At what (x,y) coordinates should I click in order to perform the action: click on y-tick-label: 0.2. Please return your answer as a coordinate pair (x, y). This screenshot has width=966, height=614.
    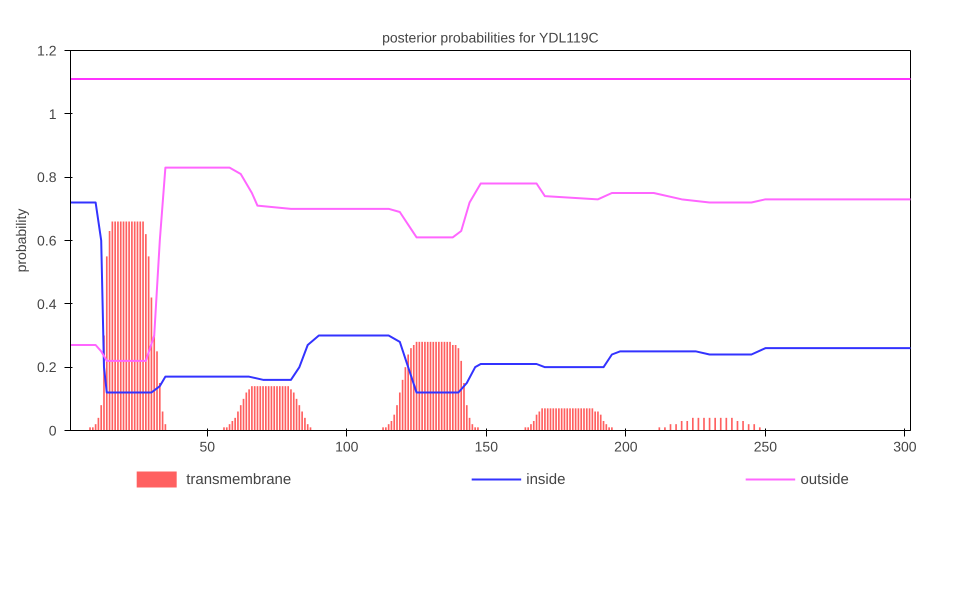
    Looking at the image, I should click on (47, 367).